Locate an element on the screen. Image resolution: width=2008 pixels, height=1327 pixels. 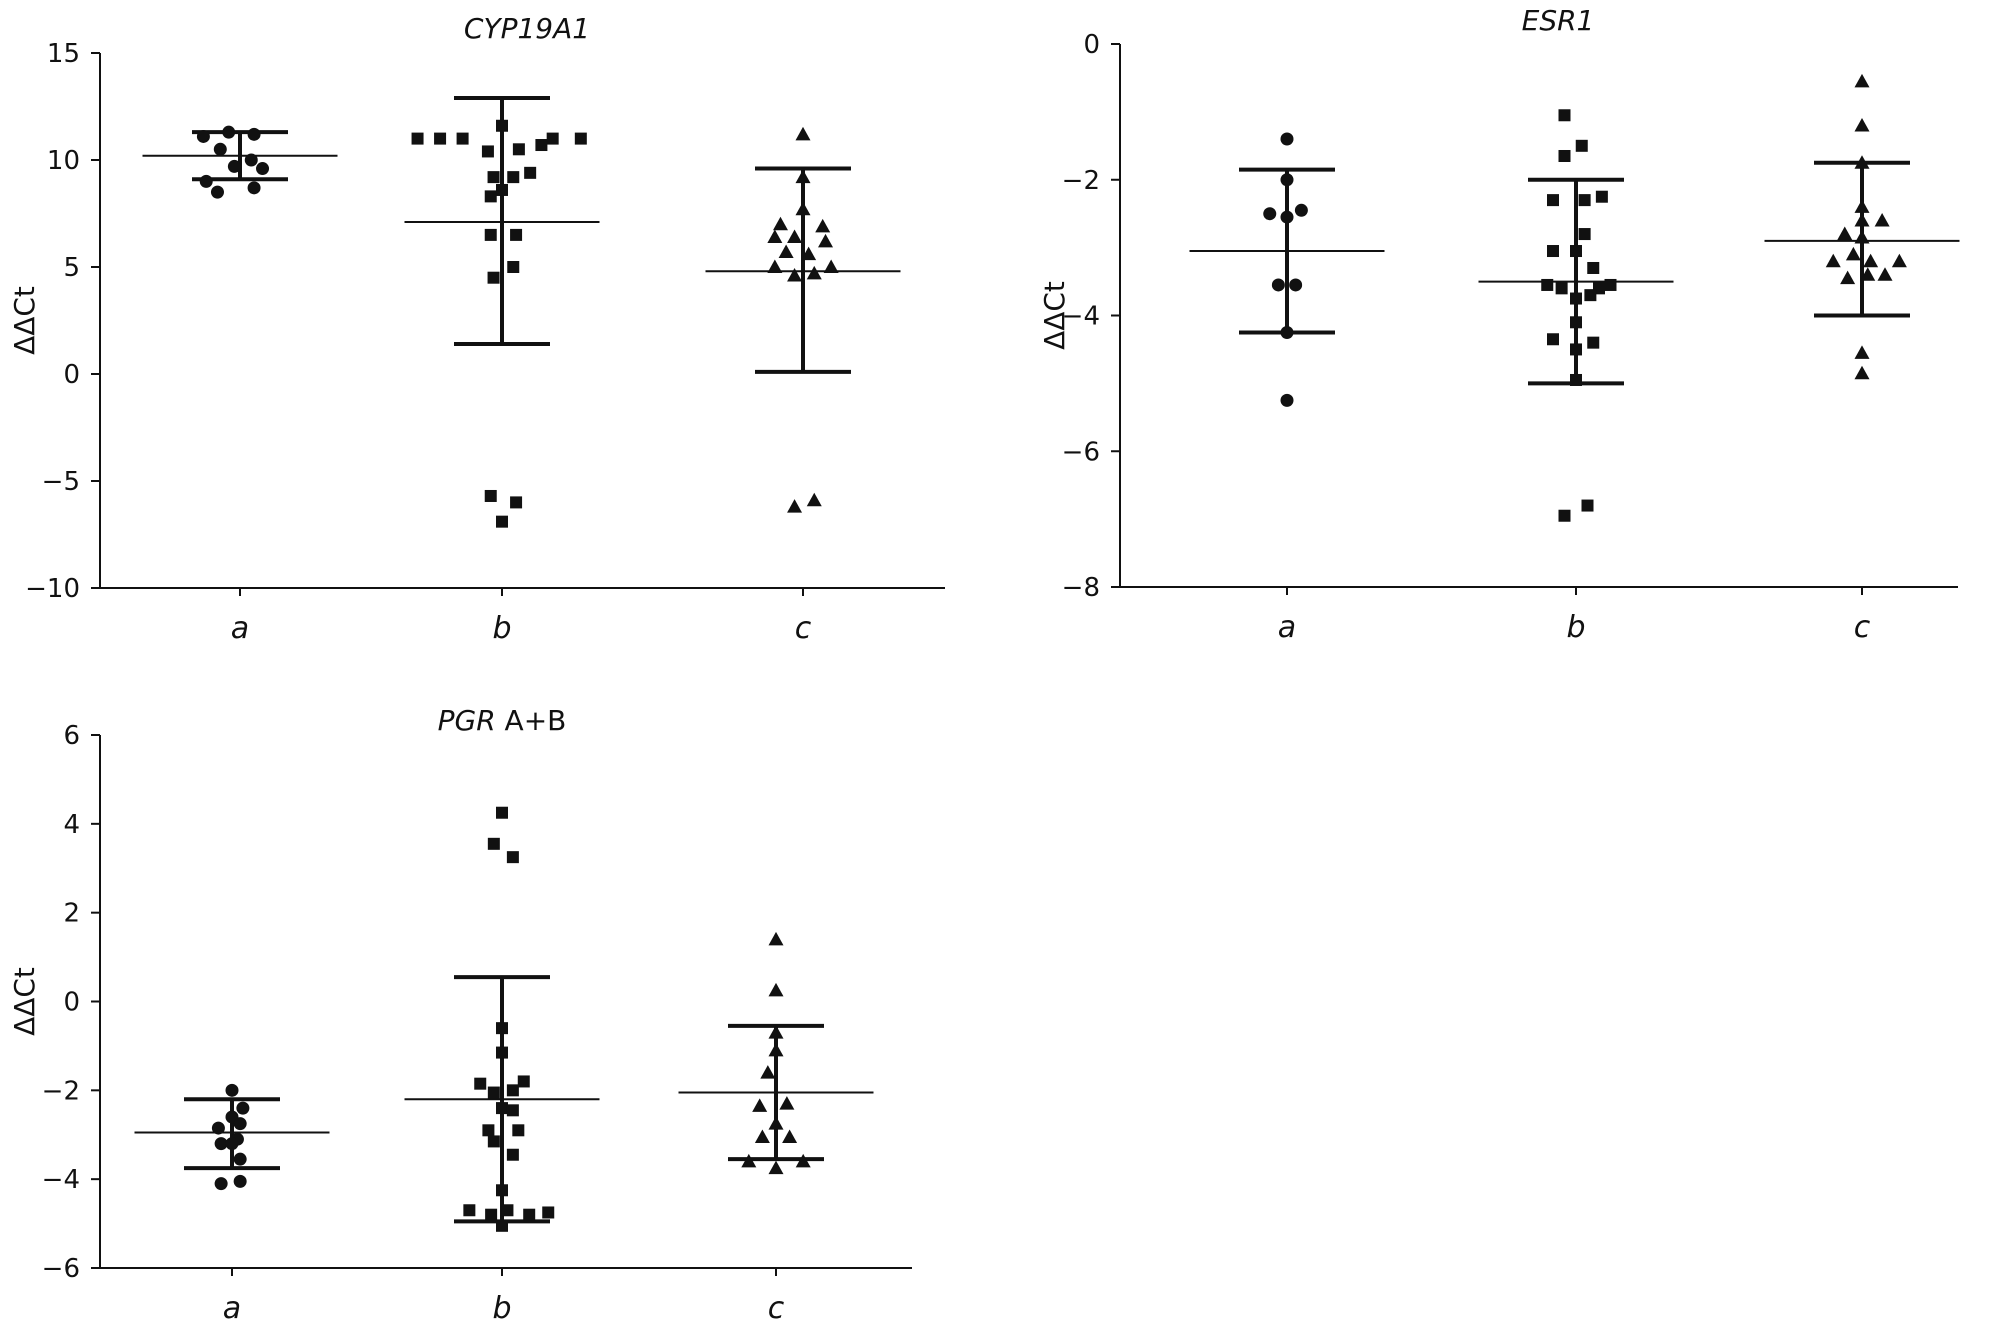
y-tick-label: −4 is located at coordinates (61, 1180).